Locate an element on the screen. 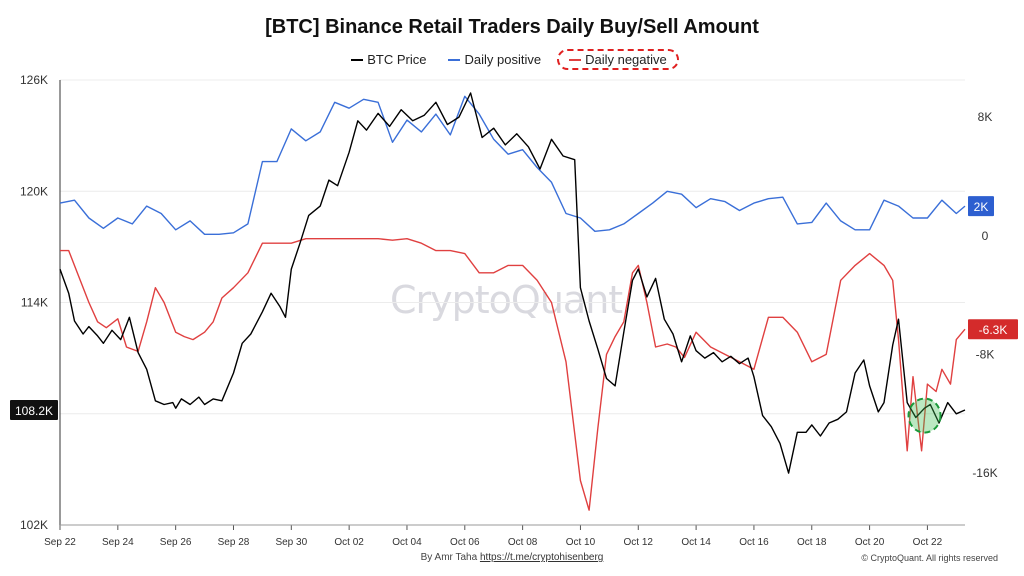 The height and width of the screenshot is (576, 1024). footer-link: https://t.me/cryptohisenberg is located at coordinates (541, 557).